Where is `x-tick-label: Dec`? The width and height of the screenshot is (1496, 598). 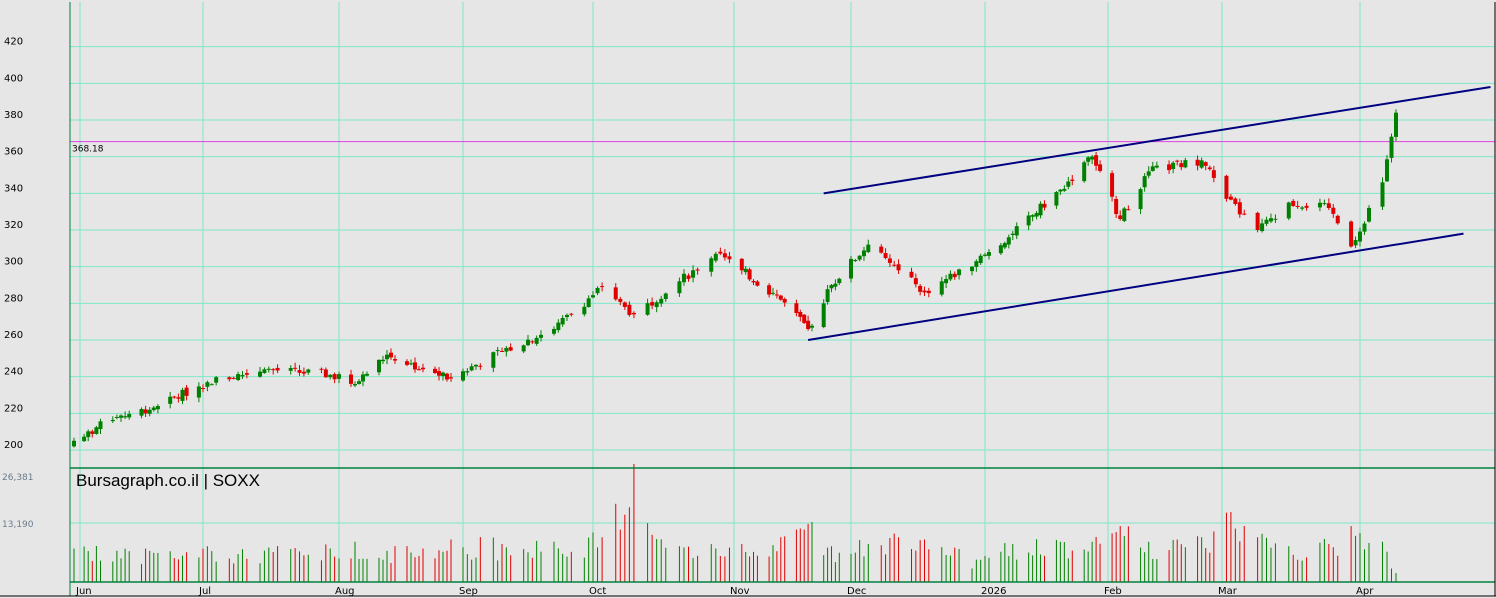 x-tick-label: Dec is located at coordinates (856, 591).